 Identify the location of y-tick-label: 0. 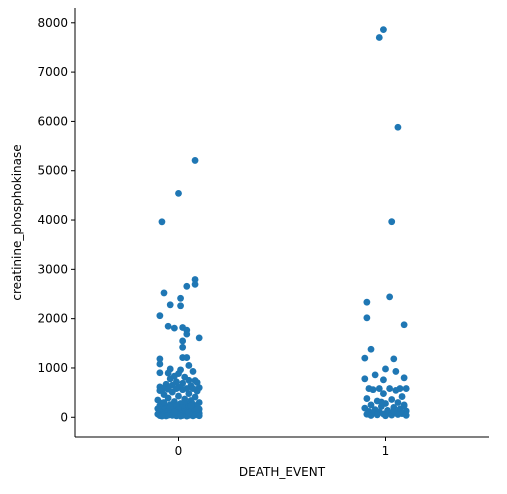
(64, 417).